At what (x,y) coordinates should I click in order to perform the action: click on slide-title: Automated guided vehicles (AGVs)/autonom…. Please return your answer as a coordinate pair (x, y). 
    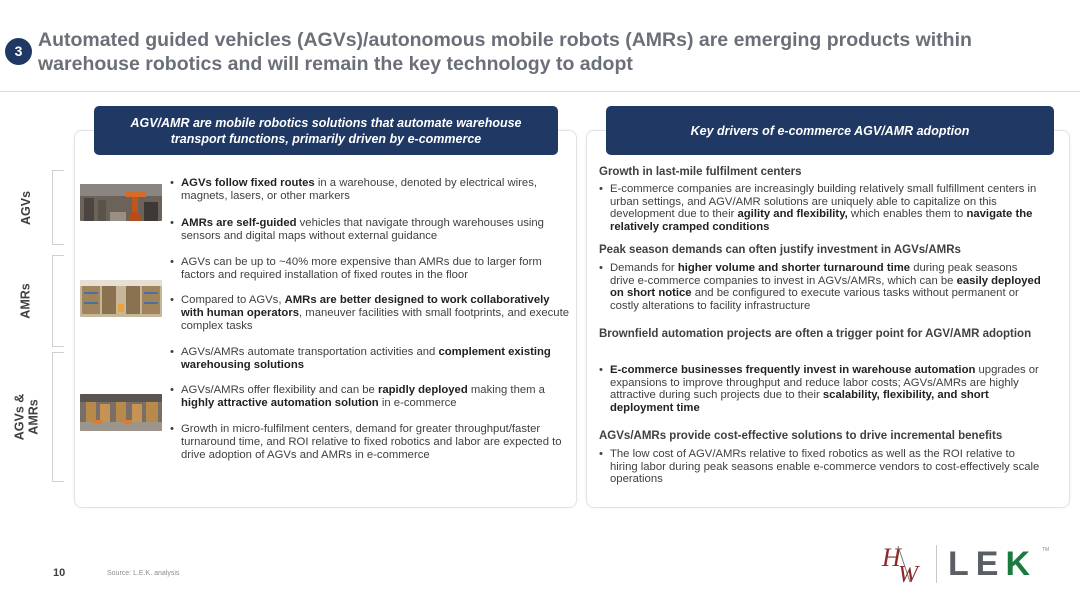
    Looking at the image, I should click on (505, 52).